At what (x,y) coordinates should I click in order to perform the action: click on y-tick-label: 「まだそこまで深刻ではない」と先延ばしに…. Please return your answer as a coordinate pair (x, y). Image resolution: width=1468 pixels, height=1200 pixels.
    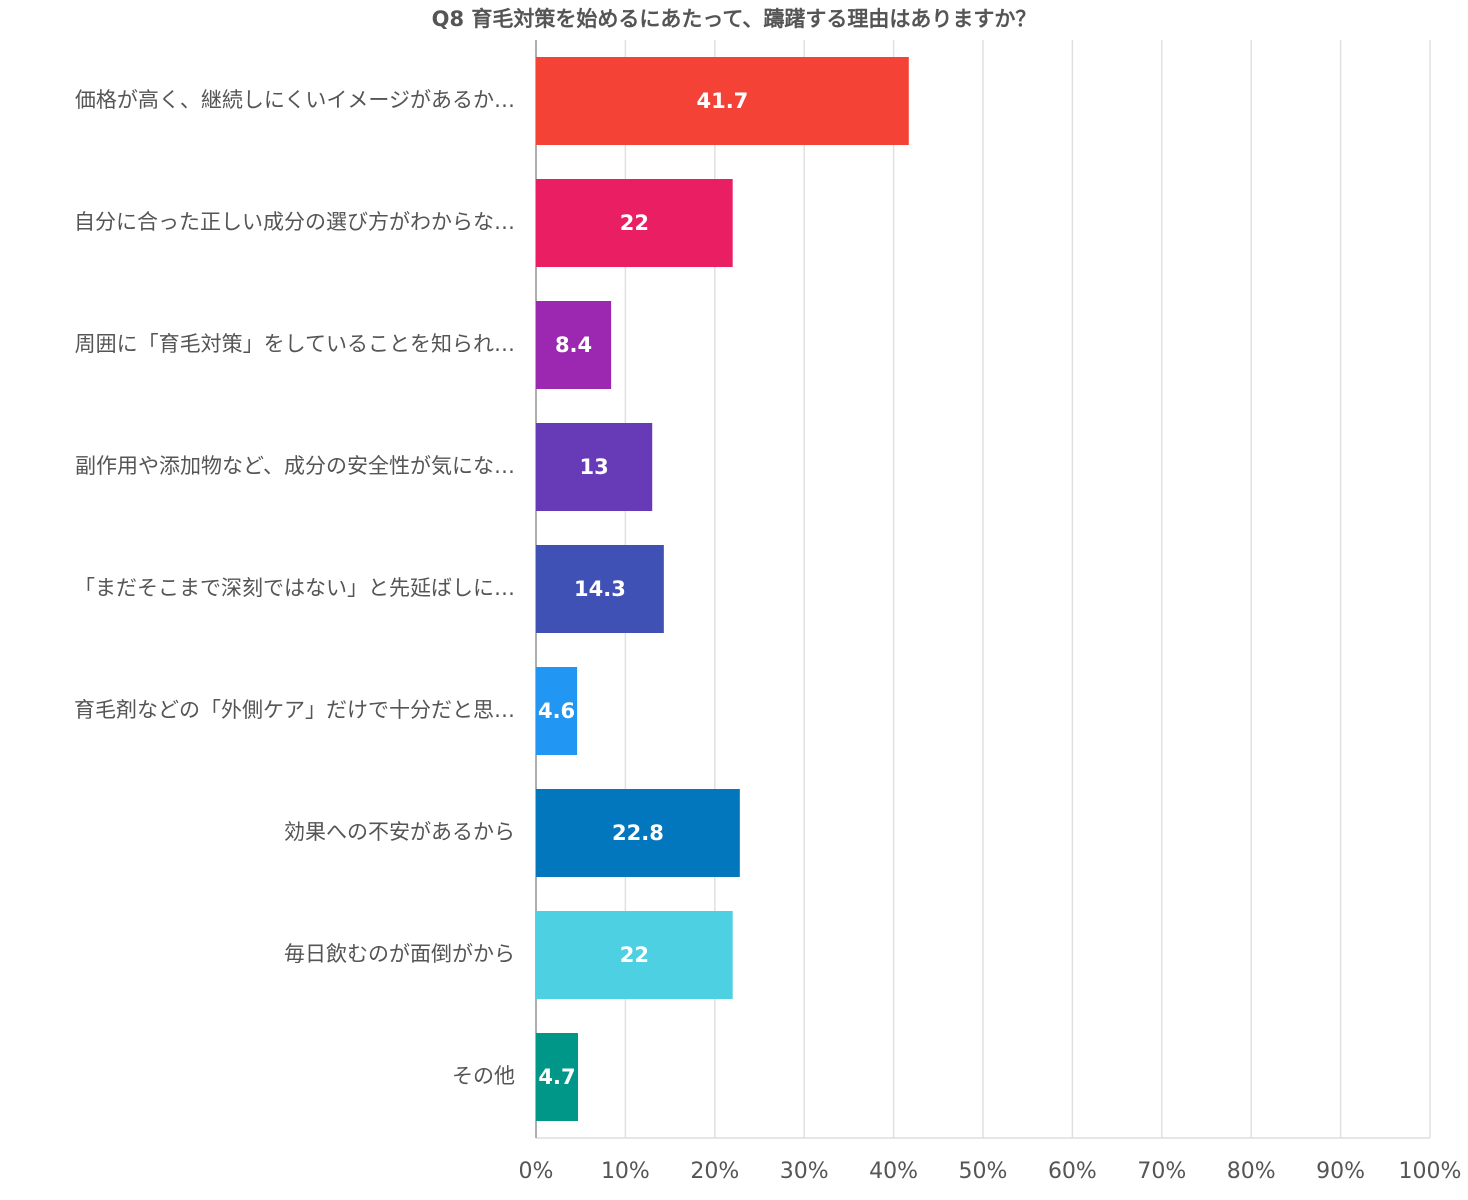
    Looking at the image, I should click on (294, 588).